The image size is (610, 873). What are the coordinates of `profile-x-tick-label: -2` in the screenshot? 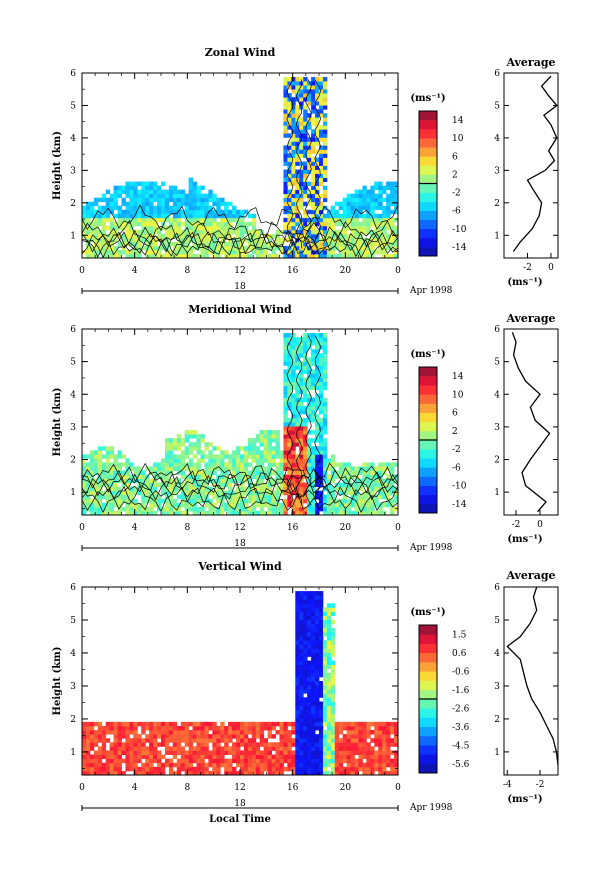 It's located at (540, 785).